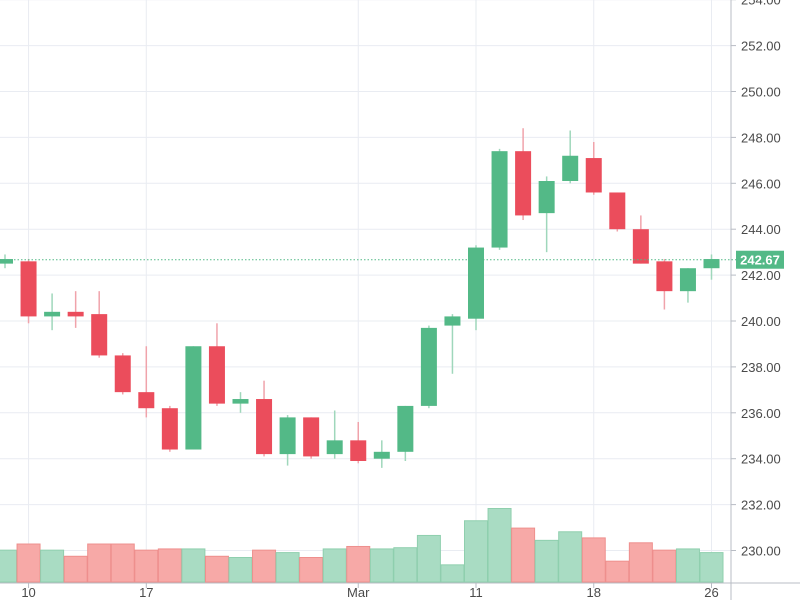 Image resolution: width=800 pixels, height=605 pixels. I want to click on price-tick-label: 250.00, so click(761, 92).